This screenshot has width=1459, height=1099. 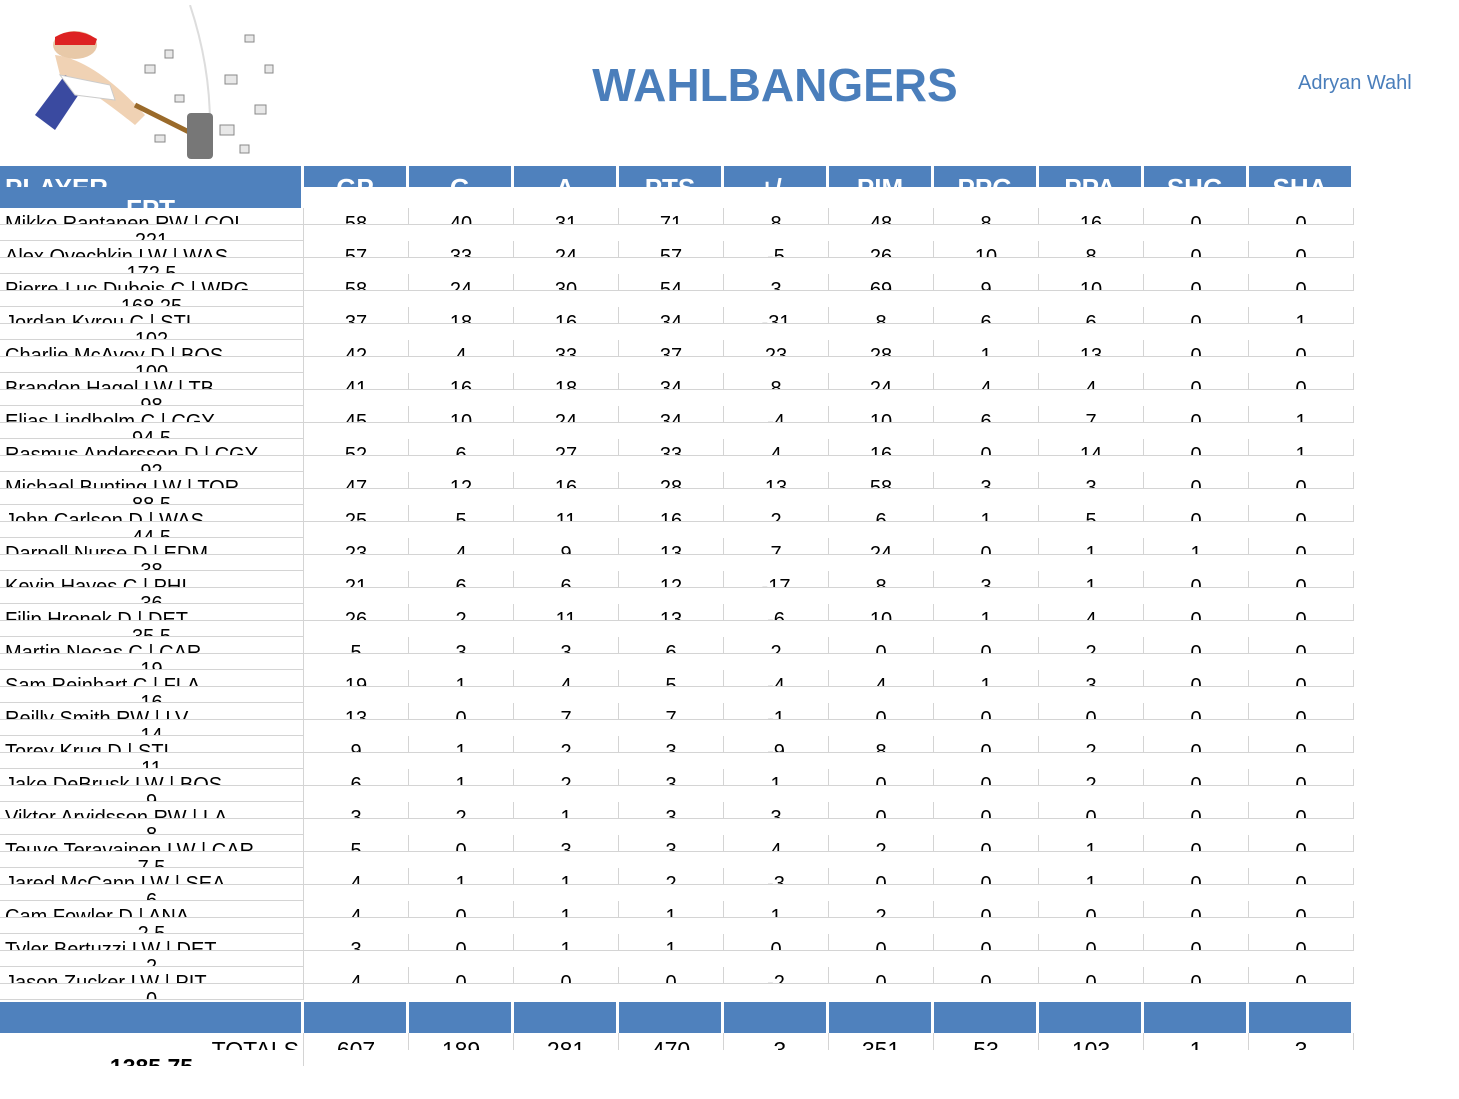 What do you see at coordinates (152, 546) in the screenshot?
I see `player-name-cell: Darnell Nurse D | EDM` at bounding box center [152, 546].